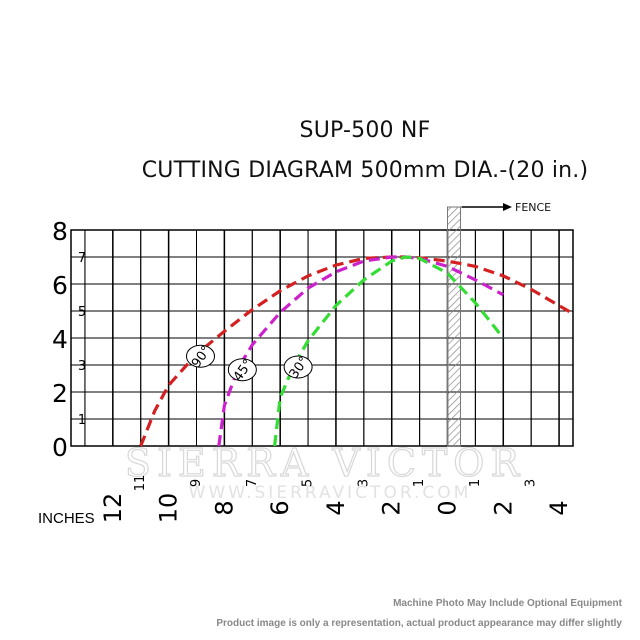 This screenshot has height=640, width=640. I want to click on fence-label: FENCE, so click(533, 207).